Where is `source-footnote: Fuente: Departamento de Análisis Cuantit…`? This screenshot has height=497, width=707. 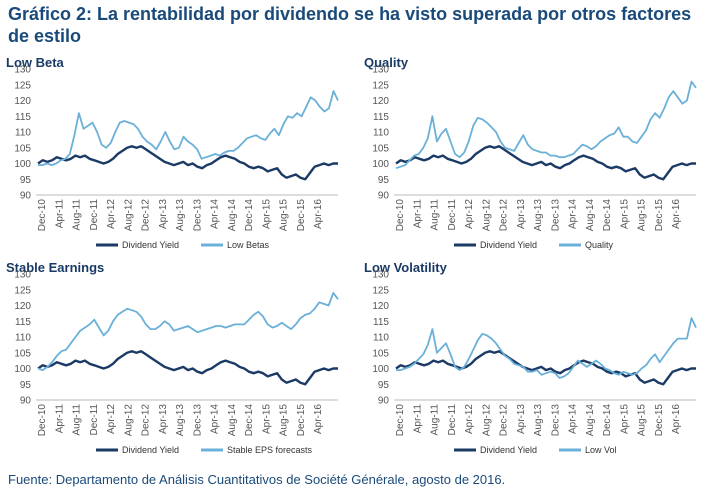 source-footnote: Fuente: Departamento de Análisis Cuantit… is located at coordinates (257, 479).